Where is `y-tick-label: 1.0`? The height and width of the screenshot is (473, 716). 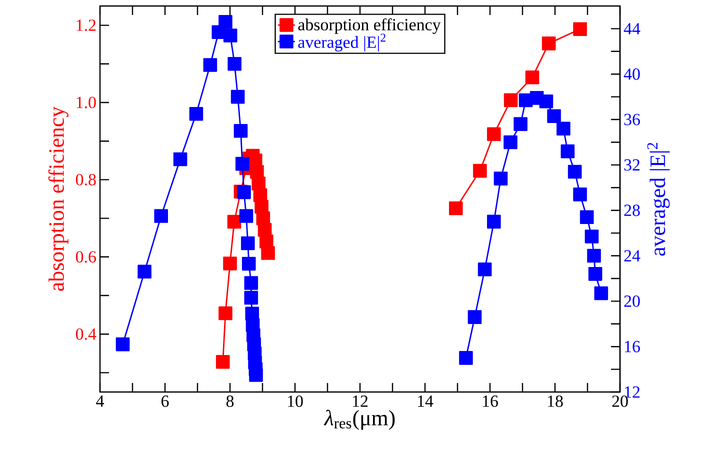 y-tick-label: 1.0 is located at coordinates (86, 102).